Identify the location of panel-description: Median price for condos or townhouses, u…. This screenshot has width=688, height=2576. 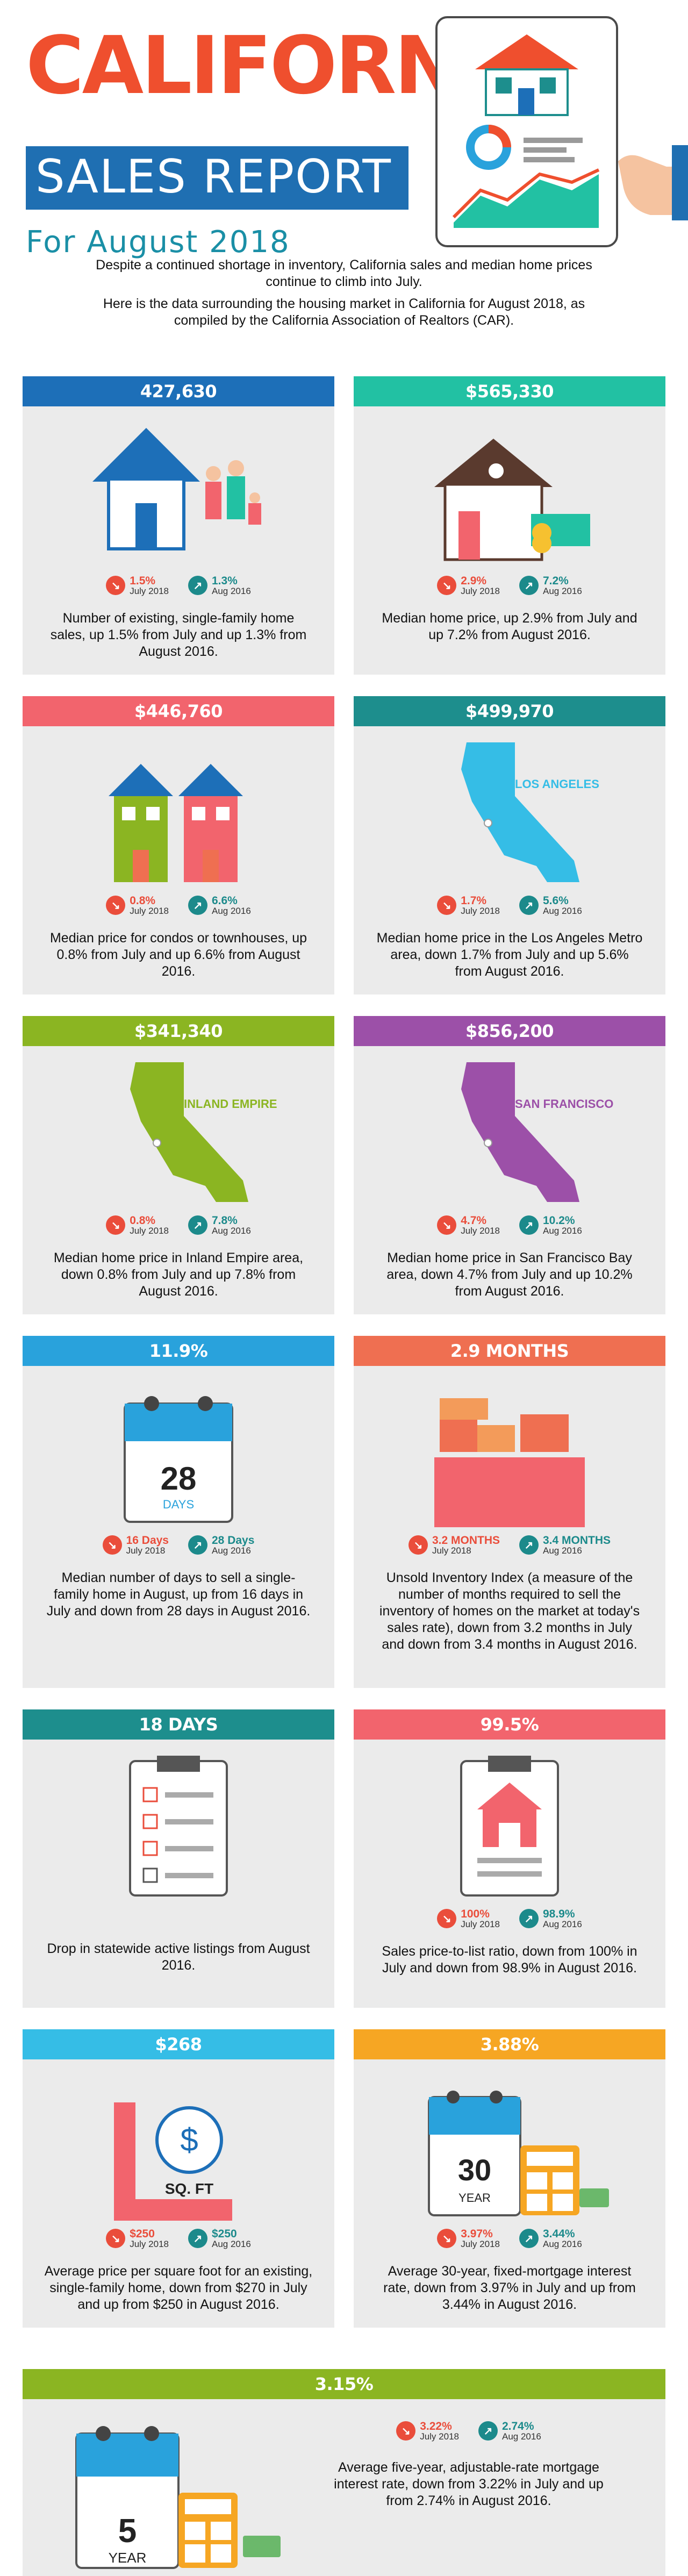
(178, 955).